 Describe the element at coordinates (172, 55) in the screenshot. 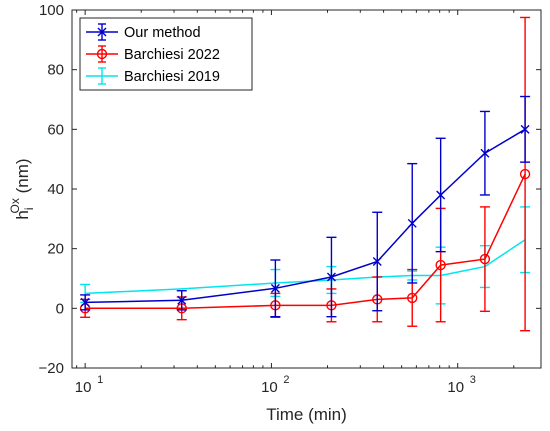

I see `legend-label: Barchiesi 2022` at that location.